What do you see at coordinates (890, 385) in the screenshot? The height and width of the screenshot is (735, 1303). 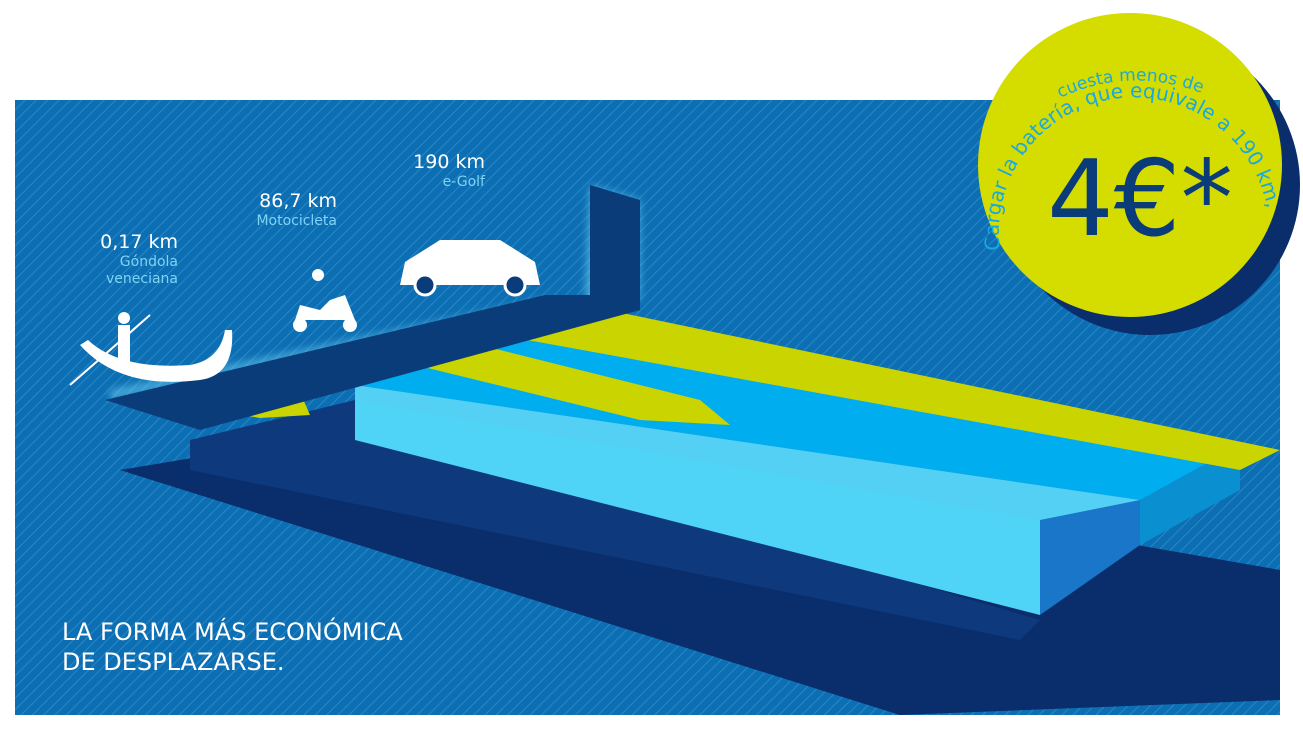 I see `yellow-bar-long` at bounding box center [890, 385].